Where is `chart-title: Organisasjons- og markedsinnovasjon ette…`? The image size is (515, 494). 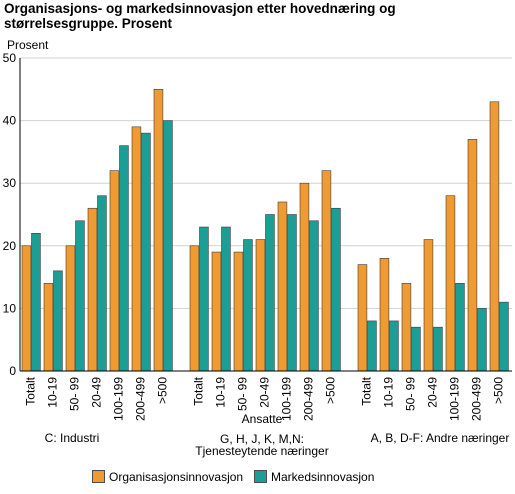
chart-title: Organisasjons- og markedsinnovasjon ette… is located at coordinates (200, 16).